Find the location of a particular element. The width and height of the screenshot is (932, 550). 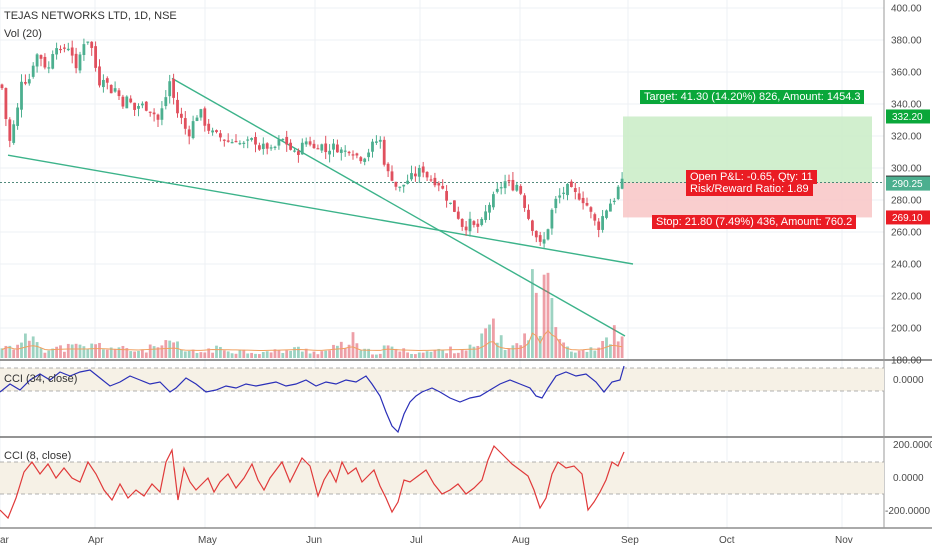

cci-34-legend: CCI (34, close) is located at coordinates (41, 379).